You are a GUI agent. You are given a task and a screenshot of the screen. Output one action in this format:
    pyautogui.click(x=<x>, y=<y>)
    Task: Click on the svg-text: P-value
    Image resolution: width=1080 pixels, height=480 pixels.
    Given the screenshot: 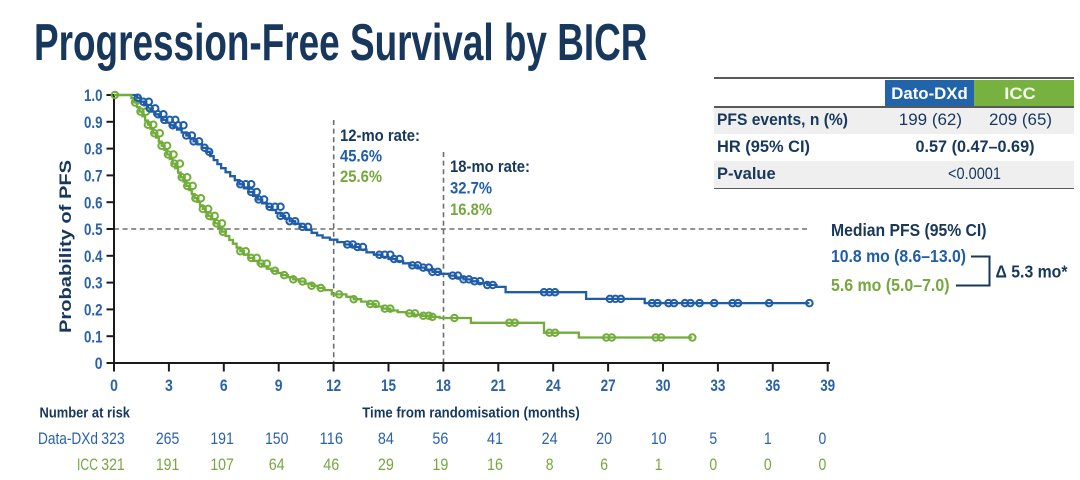 What is the action you would take?
    pyautogui.click(x=746, y=174)
    